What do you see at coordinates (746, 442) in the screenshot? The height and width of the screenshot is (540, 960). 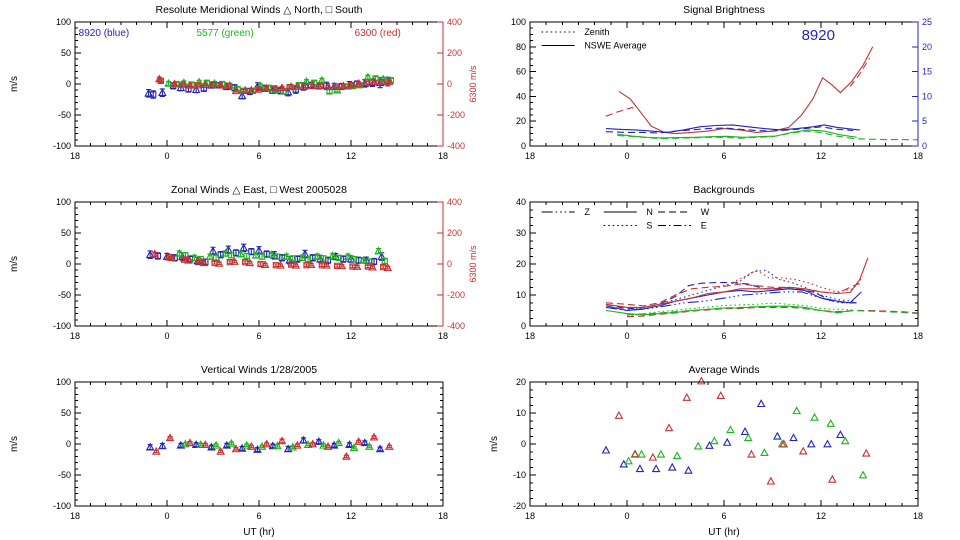 I see `series-5577-average` at bounding box center [746, 442].